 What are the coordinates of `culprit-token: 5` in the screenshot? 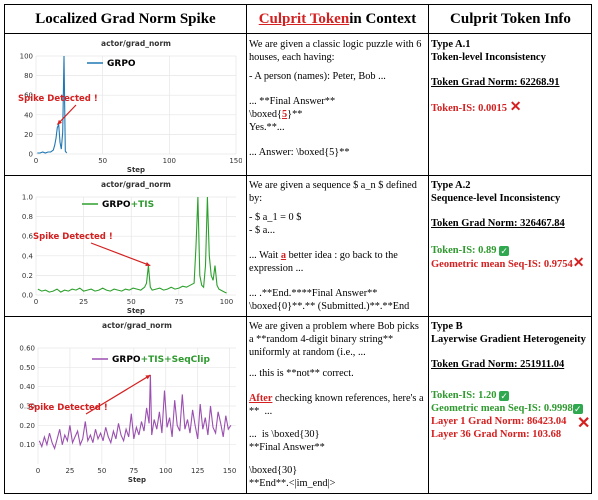 It's located at (284, 114).